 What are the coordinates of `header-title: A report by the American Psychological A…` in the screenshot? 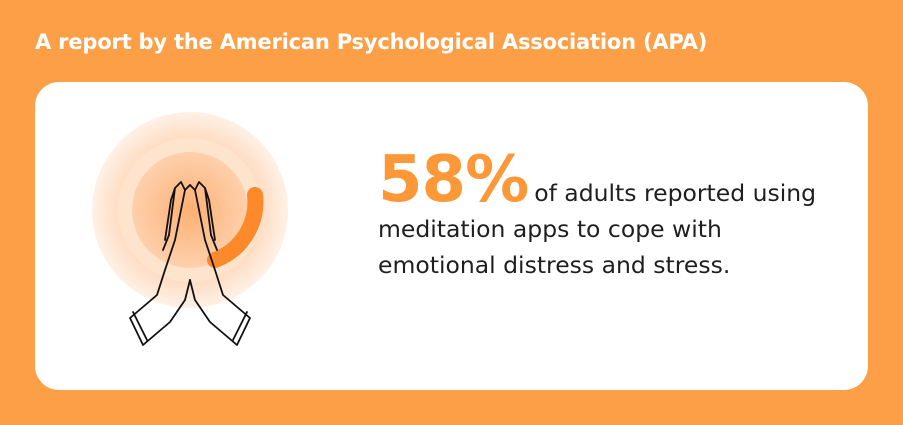 It's located at (371, 42).